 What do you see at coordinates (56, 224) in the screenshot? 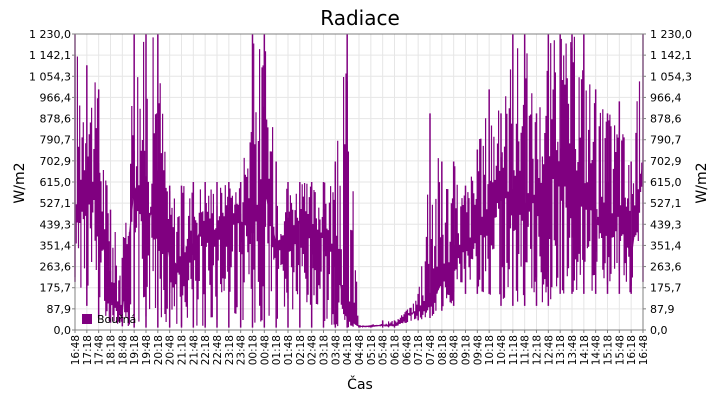
I see `y-tick-label-left: 439,3` at bounding box center [56, 224].